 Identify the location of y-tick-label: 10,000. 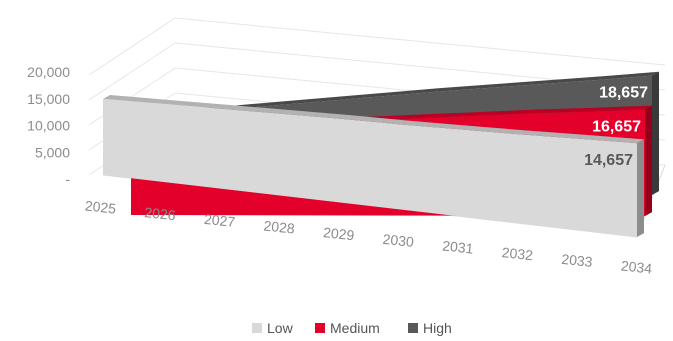
(48, 126).